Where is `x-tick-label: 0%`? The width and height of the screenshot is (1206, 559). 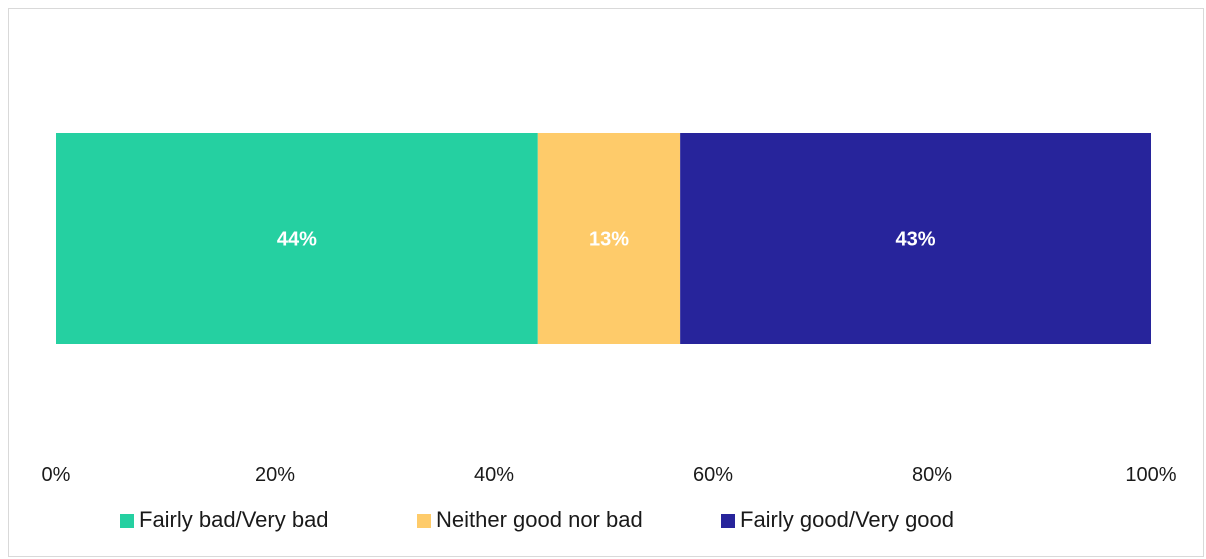
x-tick-label: 0% is located at coordinates (56, 475).